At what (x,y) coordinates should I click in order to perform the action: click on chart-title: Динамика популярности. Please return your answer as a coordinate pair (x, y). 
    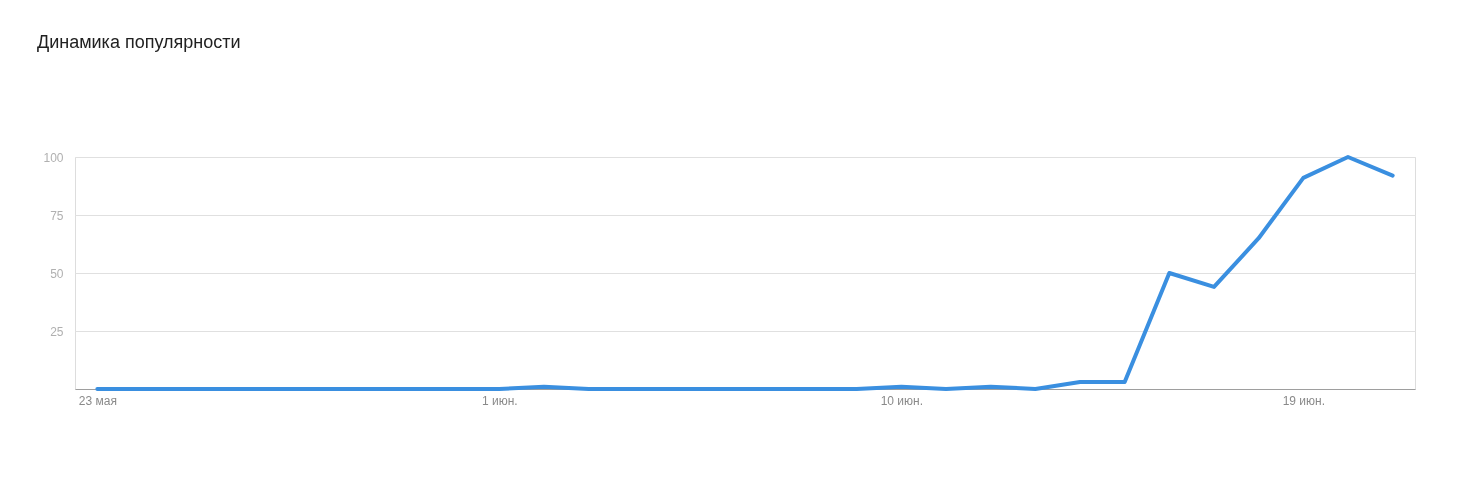
    Looking at the image, I should click on (138, 42).